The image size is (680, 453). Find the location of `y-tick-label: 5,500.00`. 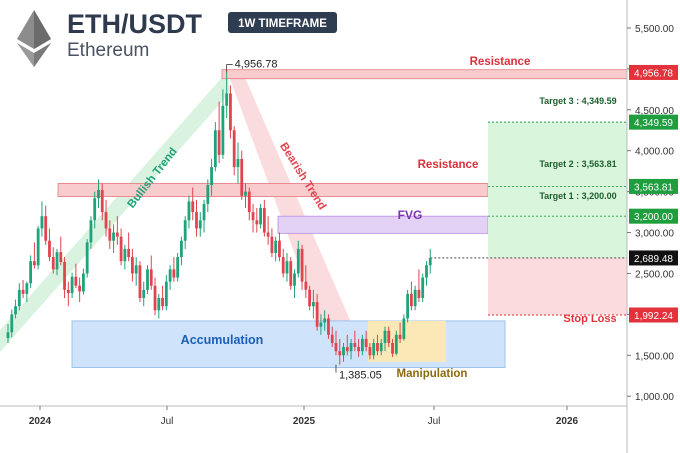

y-tick-label: 5,500.00 is located at coordinates (654, 29).